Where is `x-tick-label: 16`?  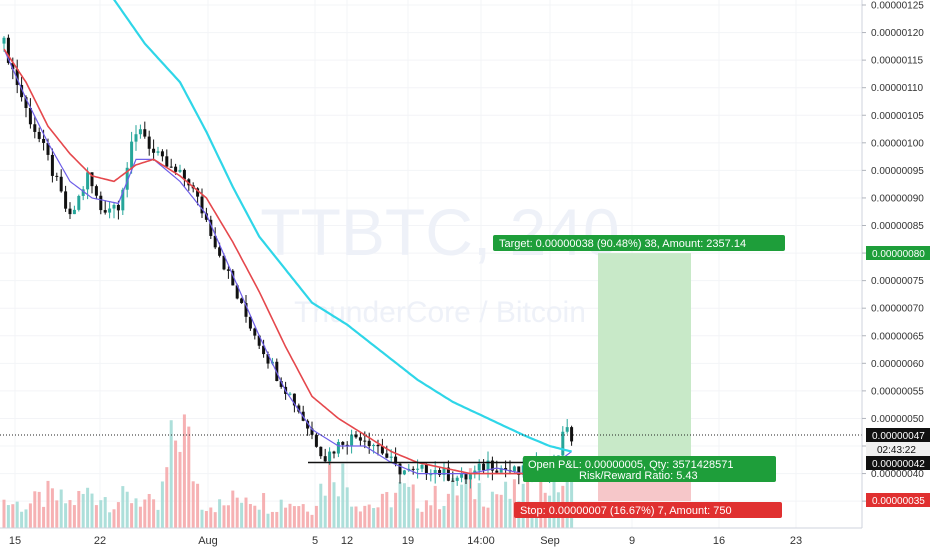
x-tick-label: 16 is located at coordinates (719, 541).